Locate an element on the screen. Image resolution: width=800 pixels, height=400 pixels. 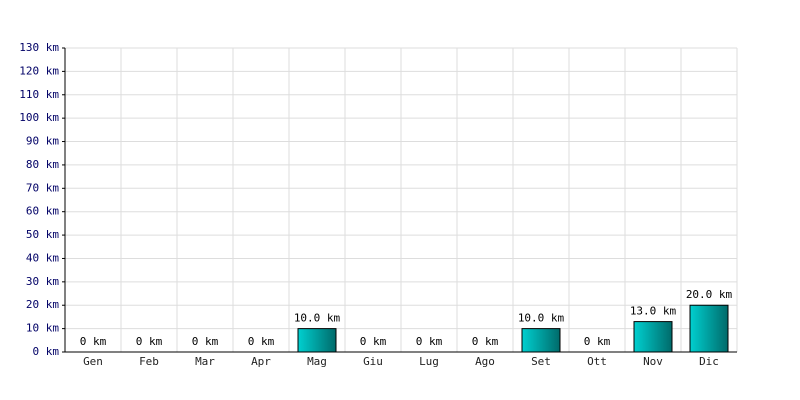
x-tick-label: Nov is located at coordinates (653, 361).